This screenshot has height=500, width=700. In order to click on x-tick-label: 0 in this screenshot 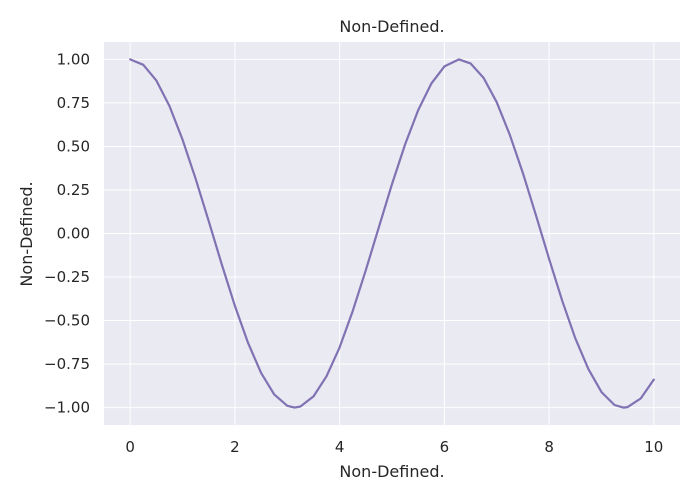, I will do `click(130, 447)`.